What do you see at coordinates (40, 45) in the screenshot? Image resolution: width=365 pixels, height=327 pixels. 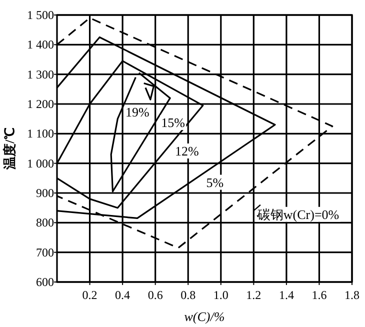 I see `y-tick-label: 1 400` at bounding box center [40, 45].